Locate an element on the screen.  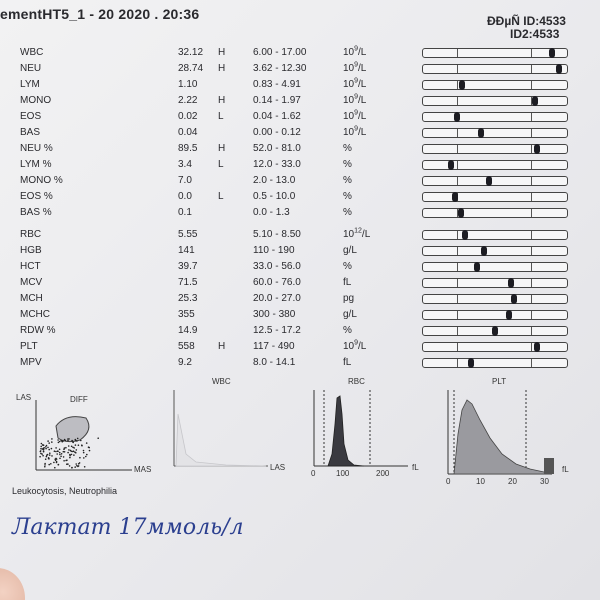
result-range: 117 - 490 is located at coordinates (274, 346).